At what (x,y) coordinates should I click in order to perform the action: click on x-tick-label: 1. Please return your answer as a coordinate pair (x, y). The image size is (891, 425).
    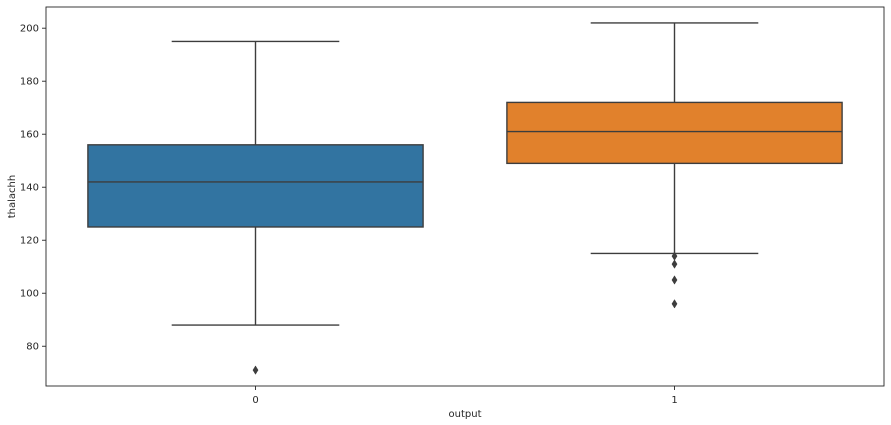
    Looking at the image, I should click on (674, 400).